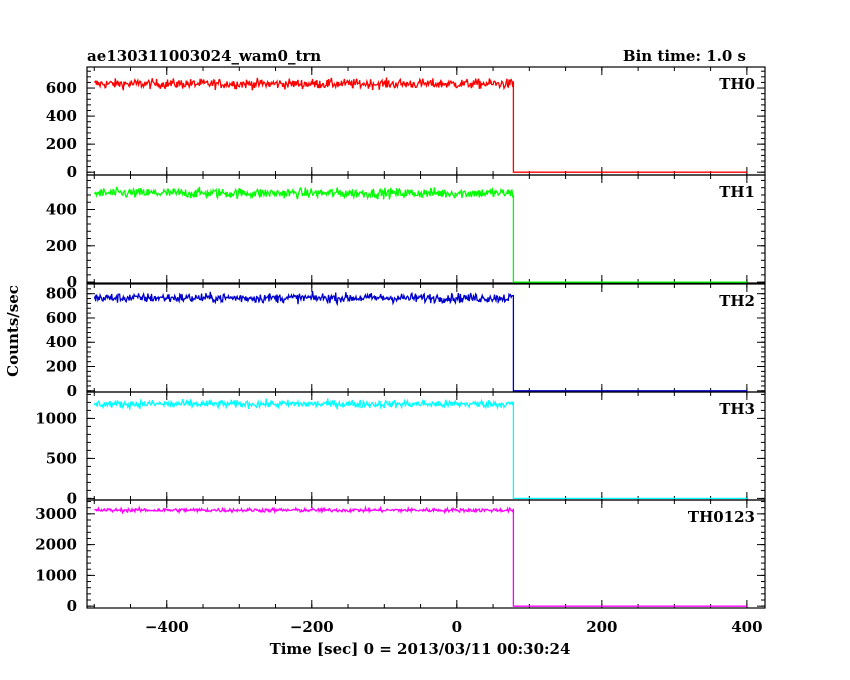 This screenshot has width=850, height=680. I want to click on series-label: TH3, so click(737, 409).